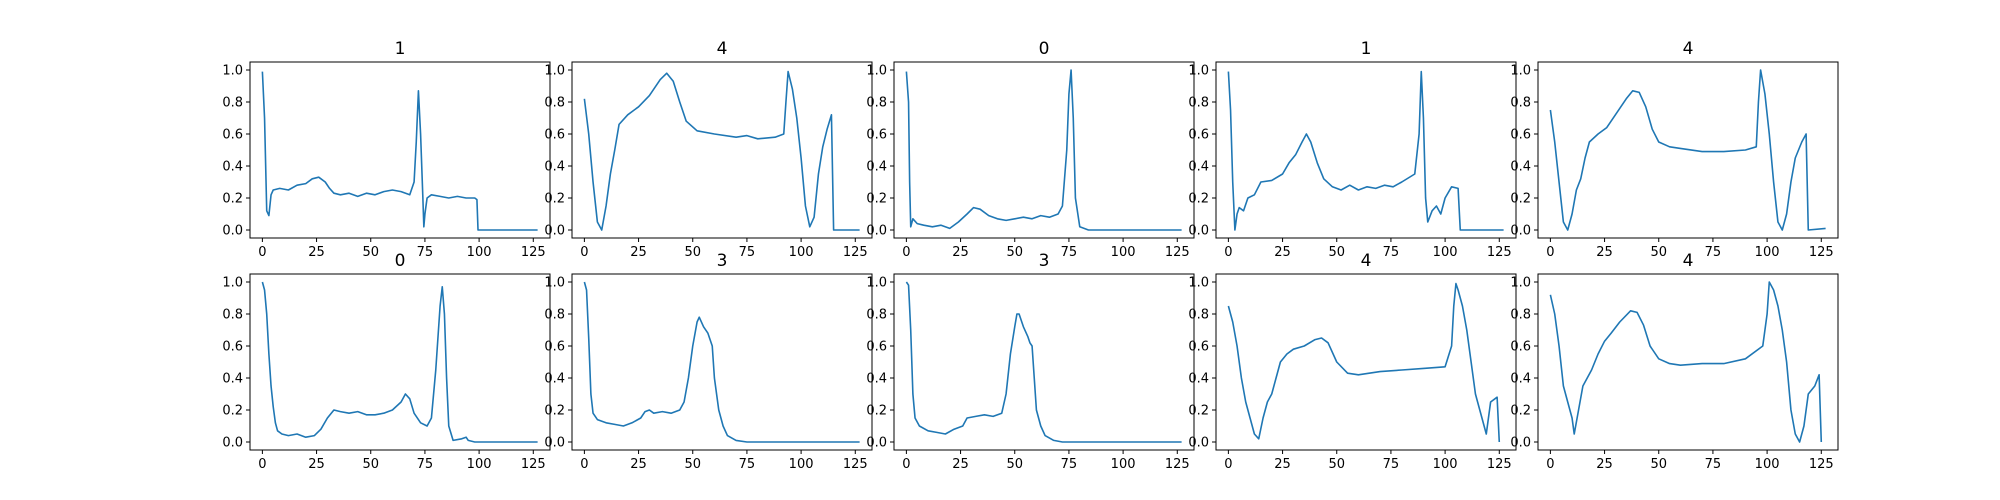 This screenshot has width=2000, height=500. What do you see at coordinates (400, 261) in the screenshot?
I see `subplot-title: 0` at bounding box center [400, 261].